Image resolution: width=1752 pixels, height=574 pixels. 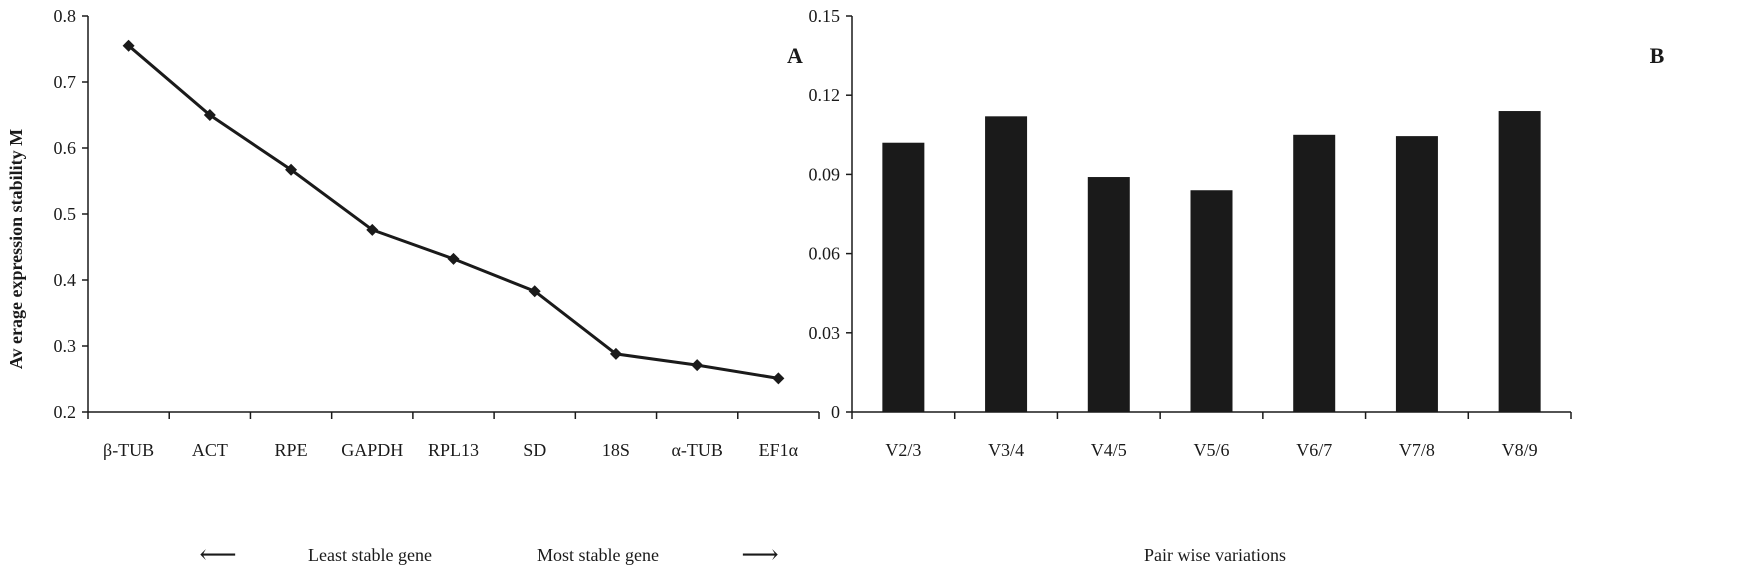 I want to click on panel-b-x-tick-label: V6/7, so click(x=1314, y=450).